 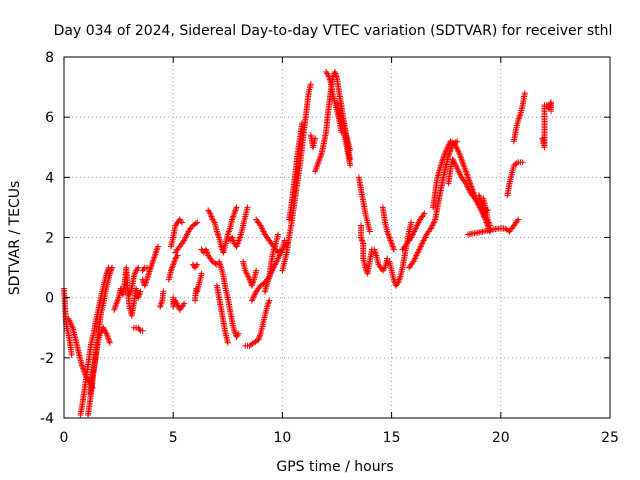 What do you see at coordinates (610, 438) in the screenshot?
I see `x-tick-label: 25` at bounding box center [610, 438].